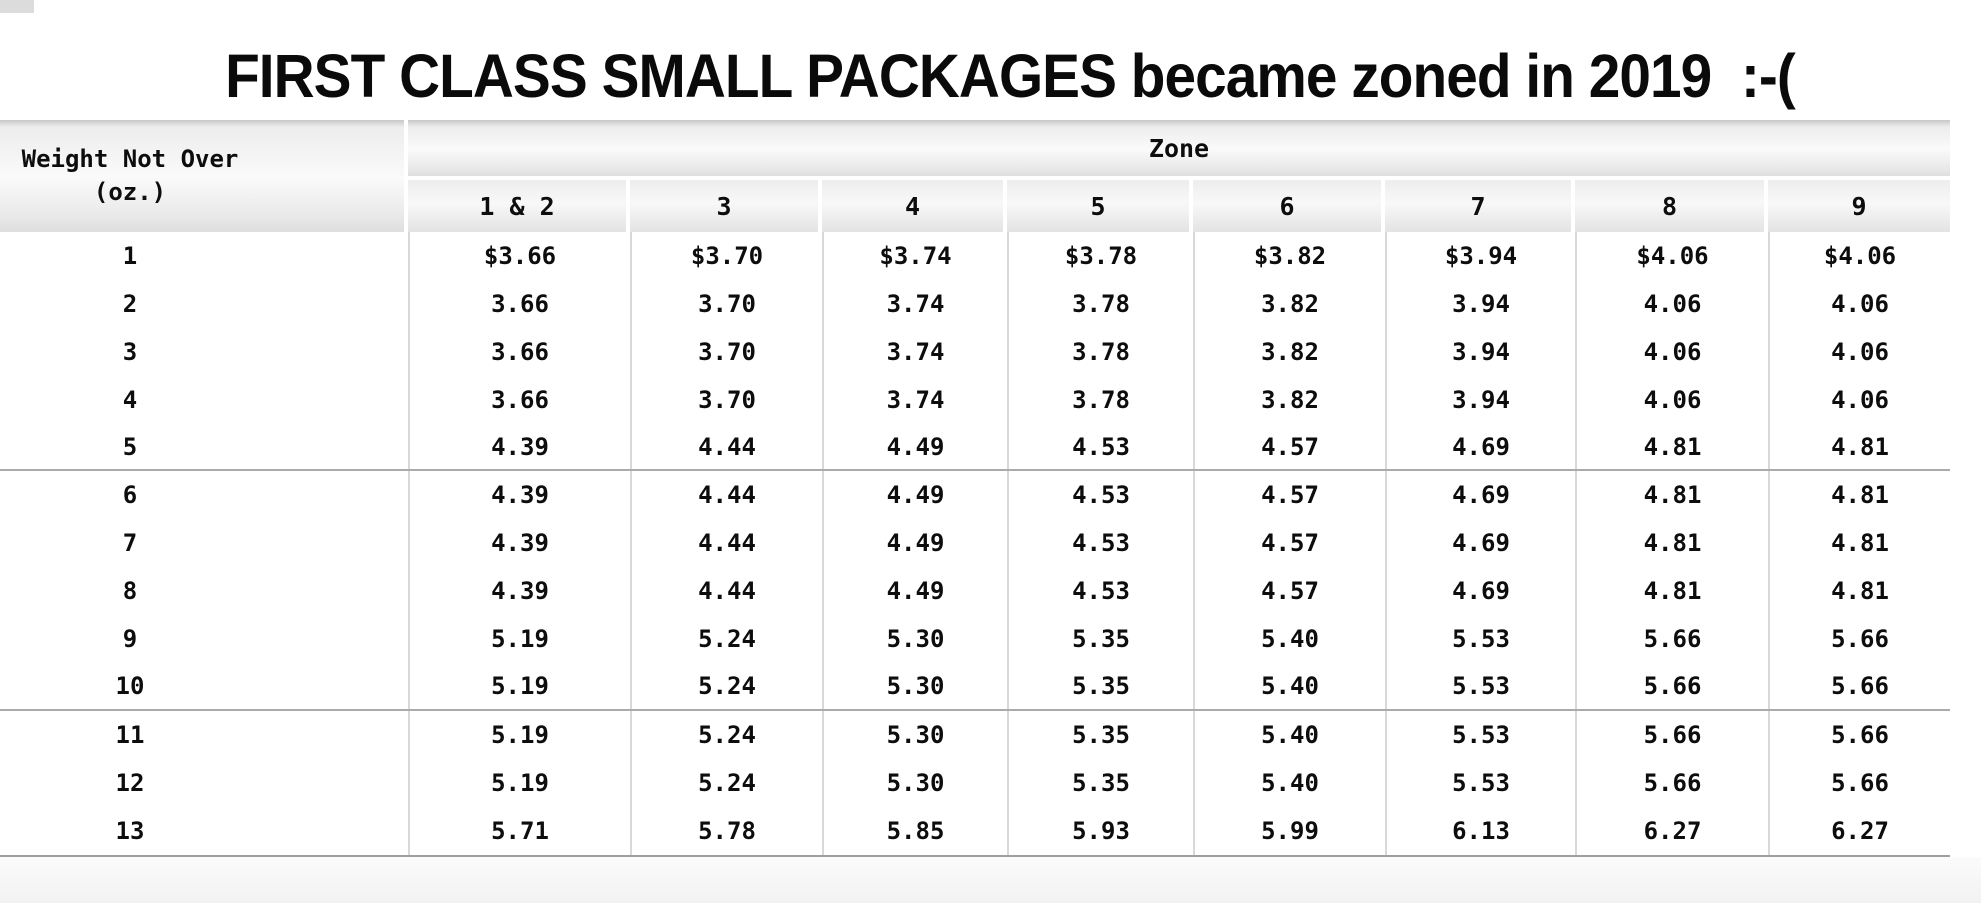 The height and width of the screenshot is (903, 1981). What do you see at coordinates (1289, 830) in the screenshot?
I see `rate-cell-zone-6: 5.99` at bounding box center [1289, 830].